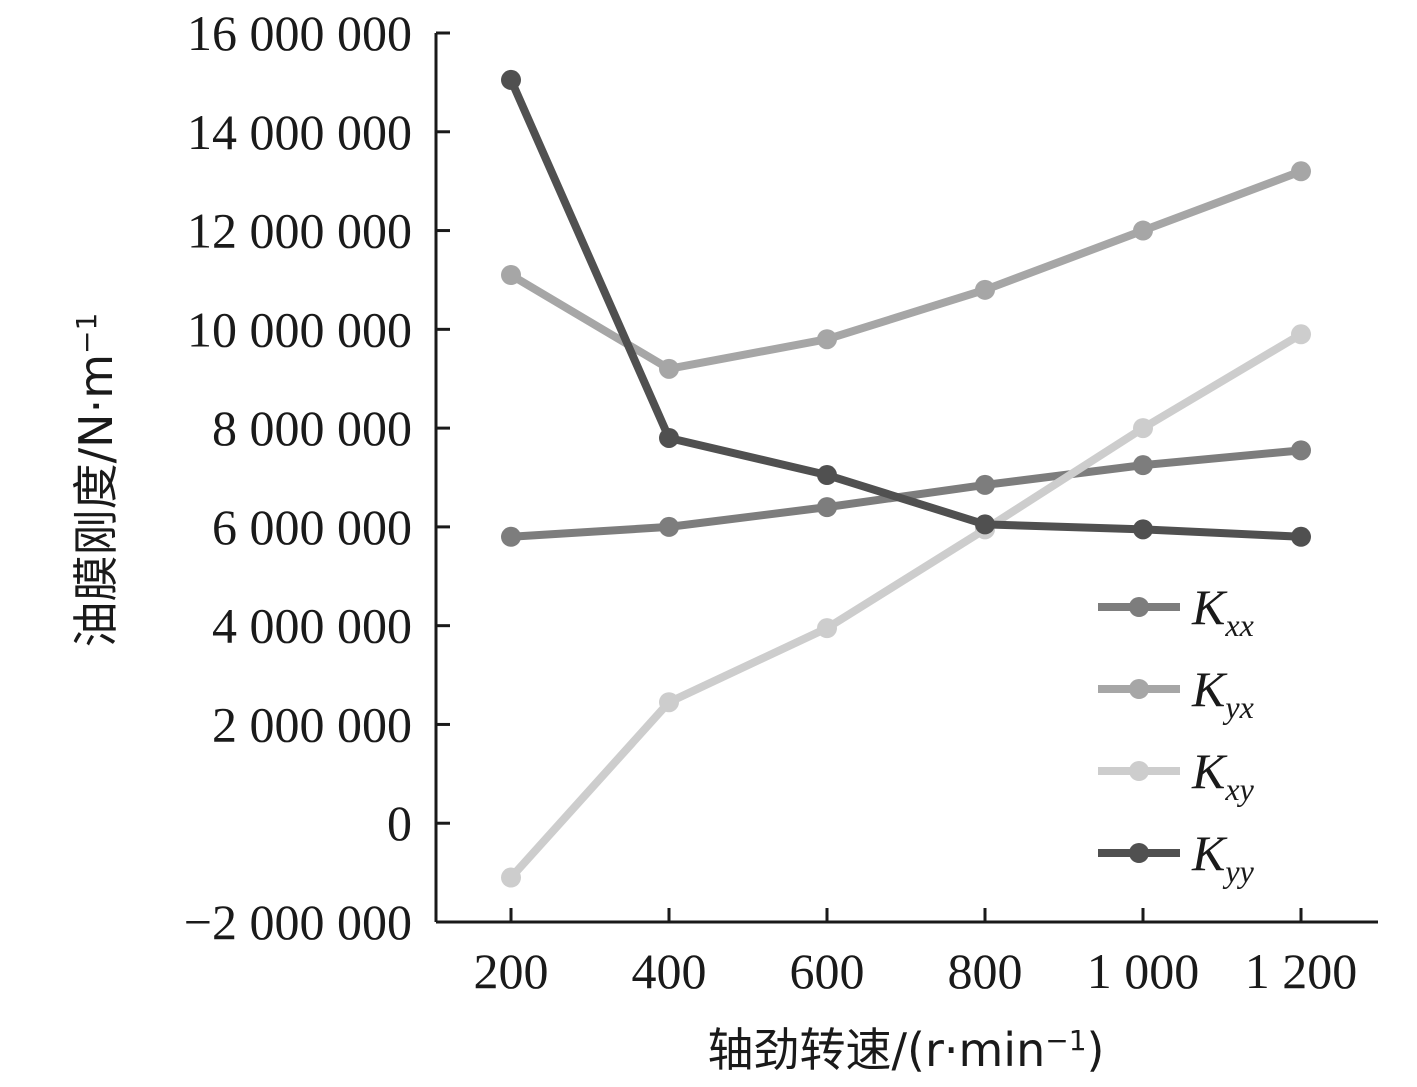  What do you see at coordinates (299, 132) in the screenshot?
I see `y-tick-label: 14 000 000` at bounding box center [299, 132].